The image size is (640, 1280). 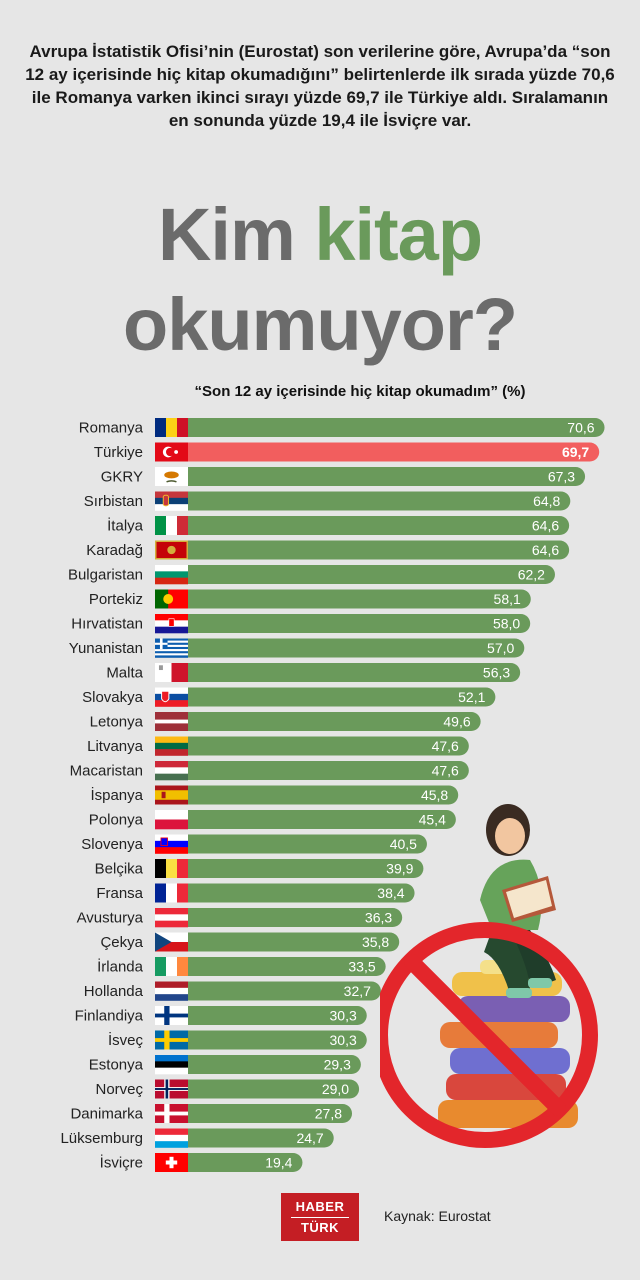 What do you see at coordinates (399, 869) in the screenshot?
I see `value-label-bel-ika: 39,9` at bounding box center [399, 869].